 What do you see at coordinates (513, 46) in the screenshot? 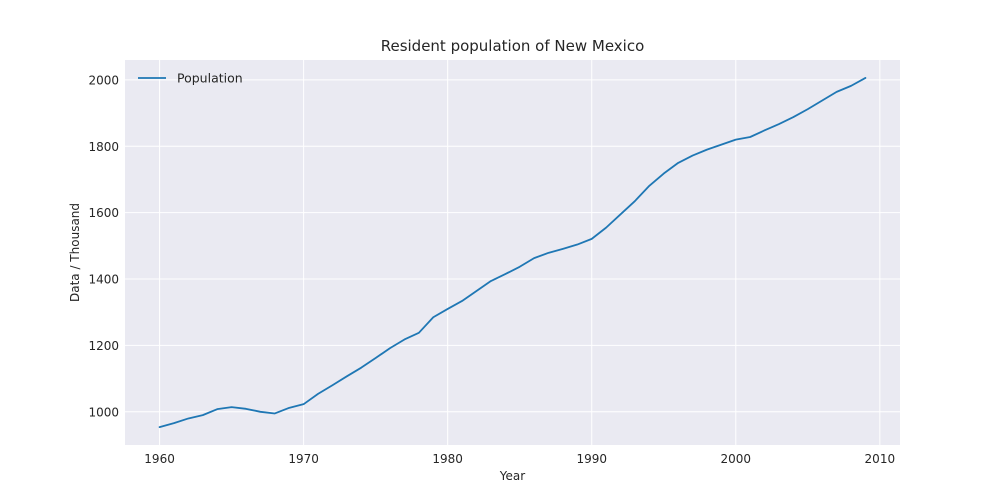
I see `chart-title: Resident population of New Mexico` at bounding box center [513, 46].